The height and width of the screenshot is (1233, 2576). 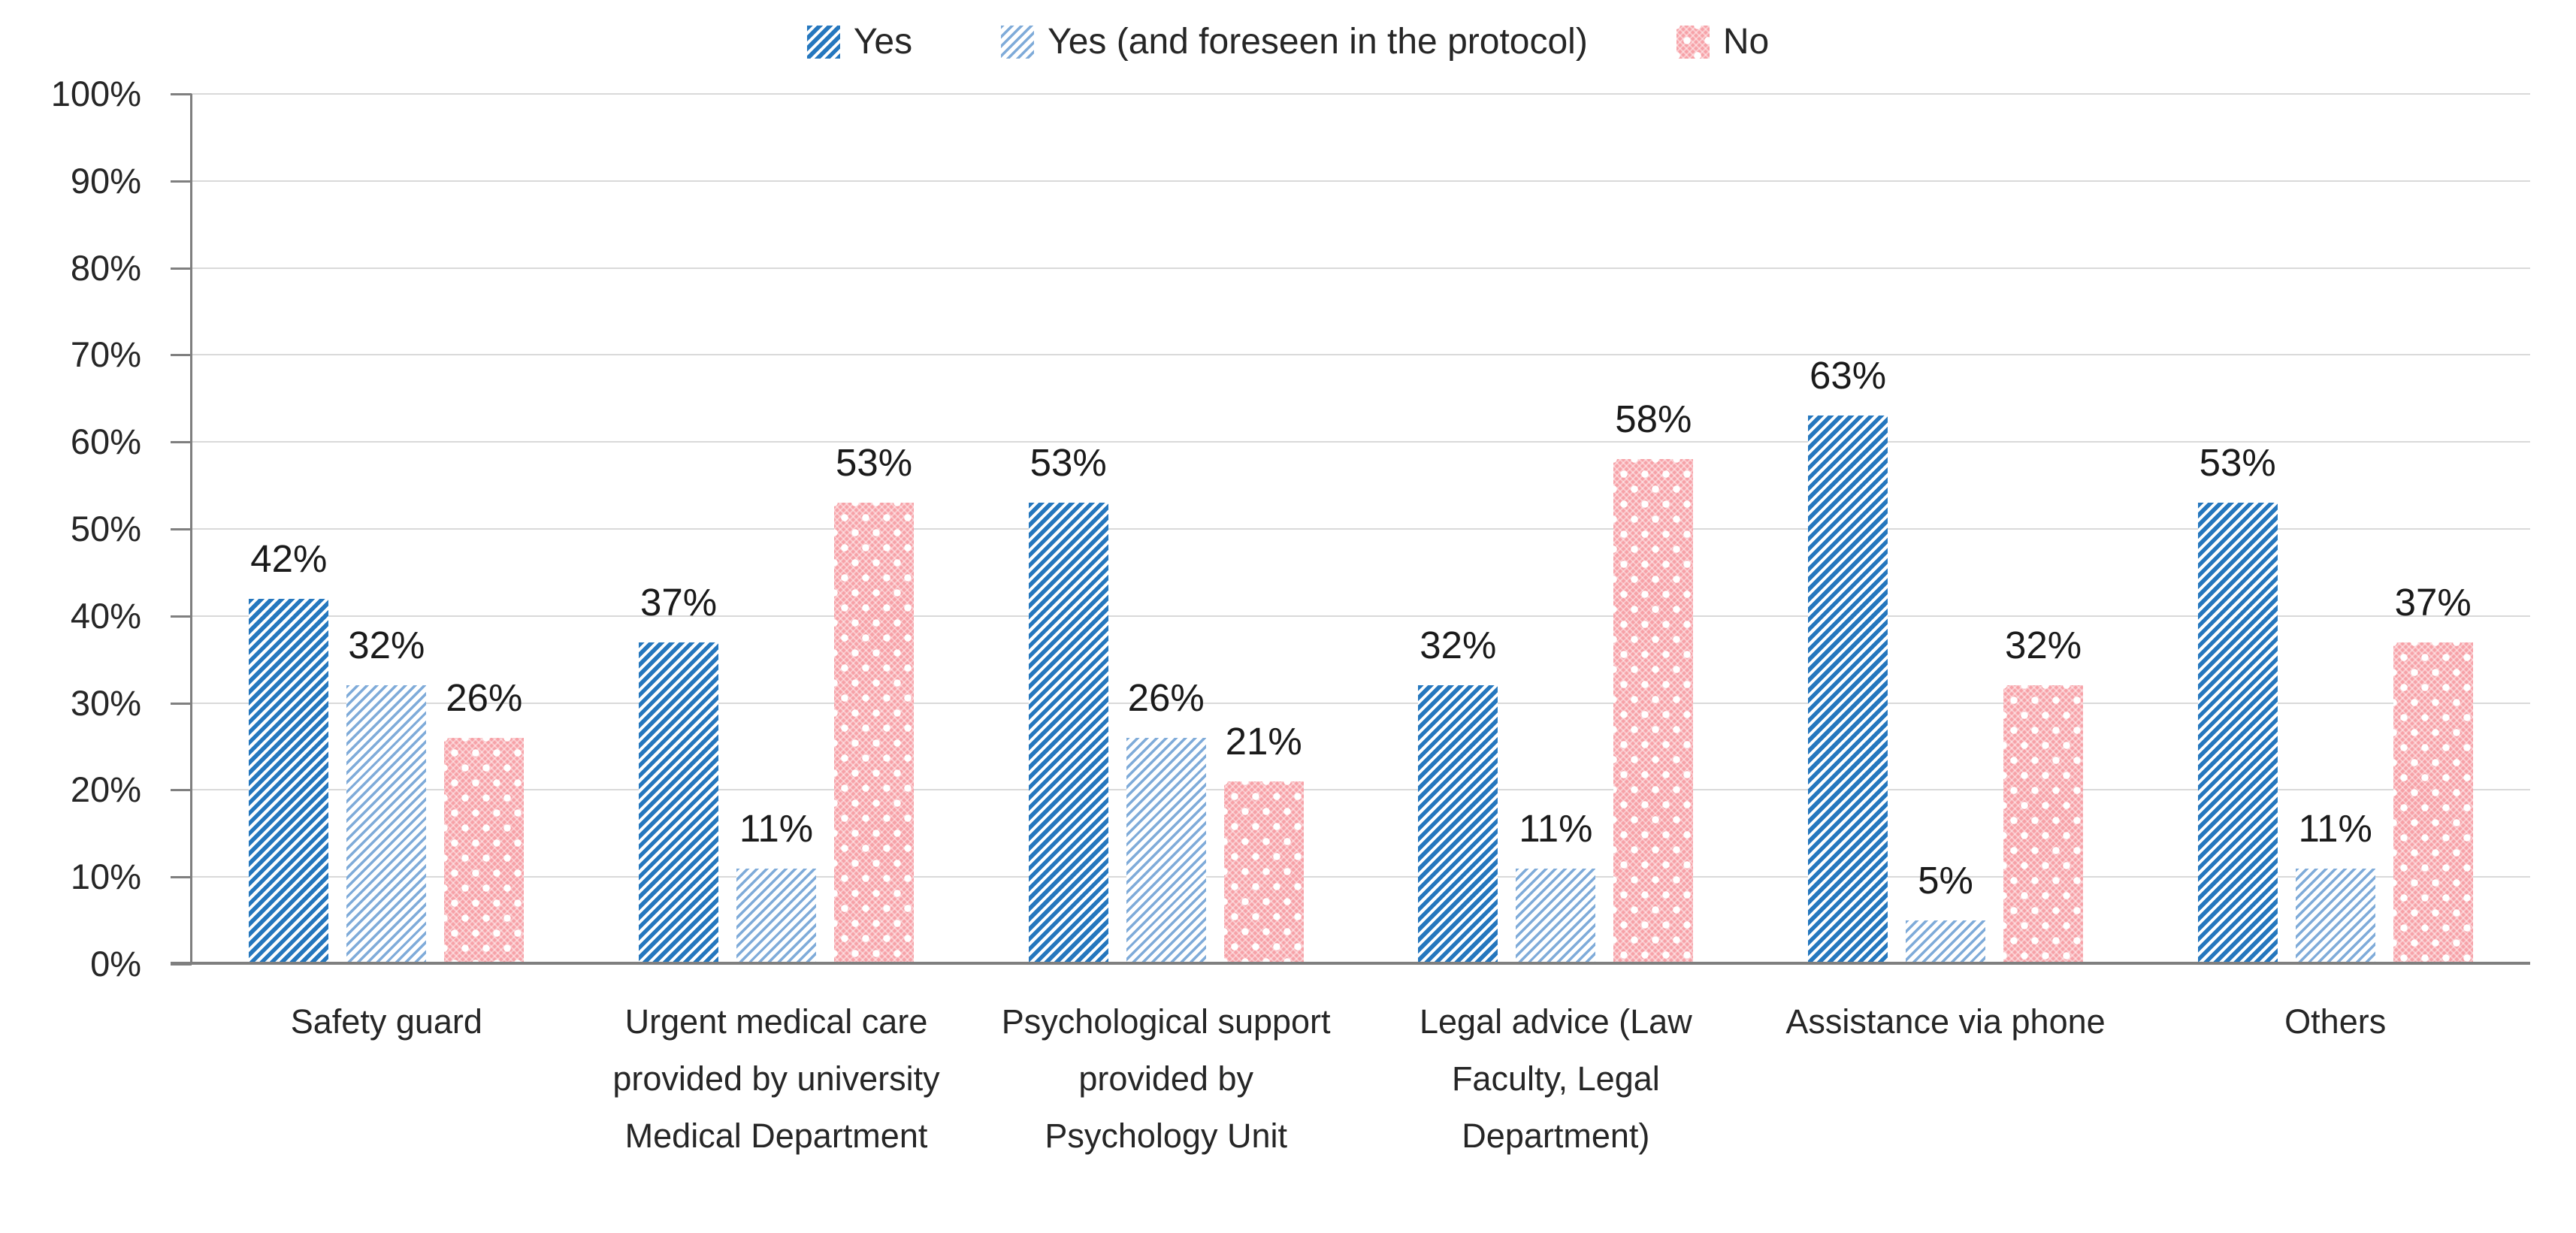 I want to click on bar-group-2: 37% 11% 53%, so click(x=777, y=529).